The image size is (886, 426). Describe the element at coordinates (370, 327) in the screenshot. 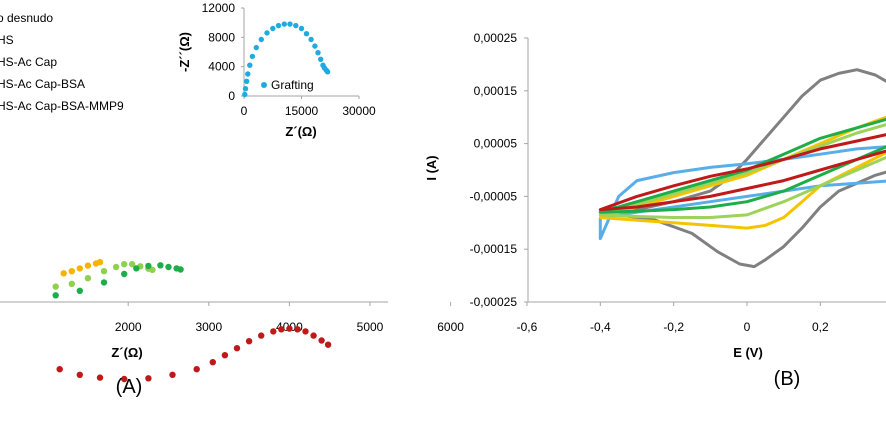

I see `panel-a-x-tick-label: 5000` at that location.